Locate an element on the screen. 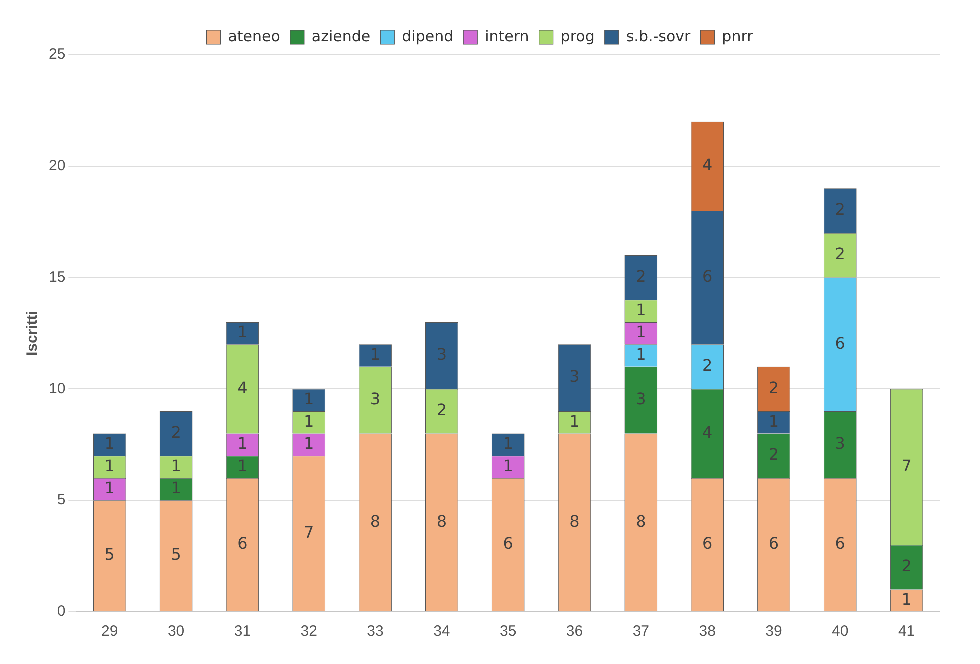 The height and width of the screenshot is (664, 980). legend-label: ateneo is located at coordinates (254, 36).